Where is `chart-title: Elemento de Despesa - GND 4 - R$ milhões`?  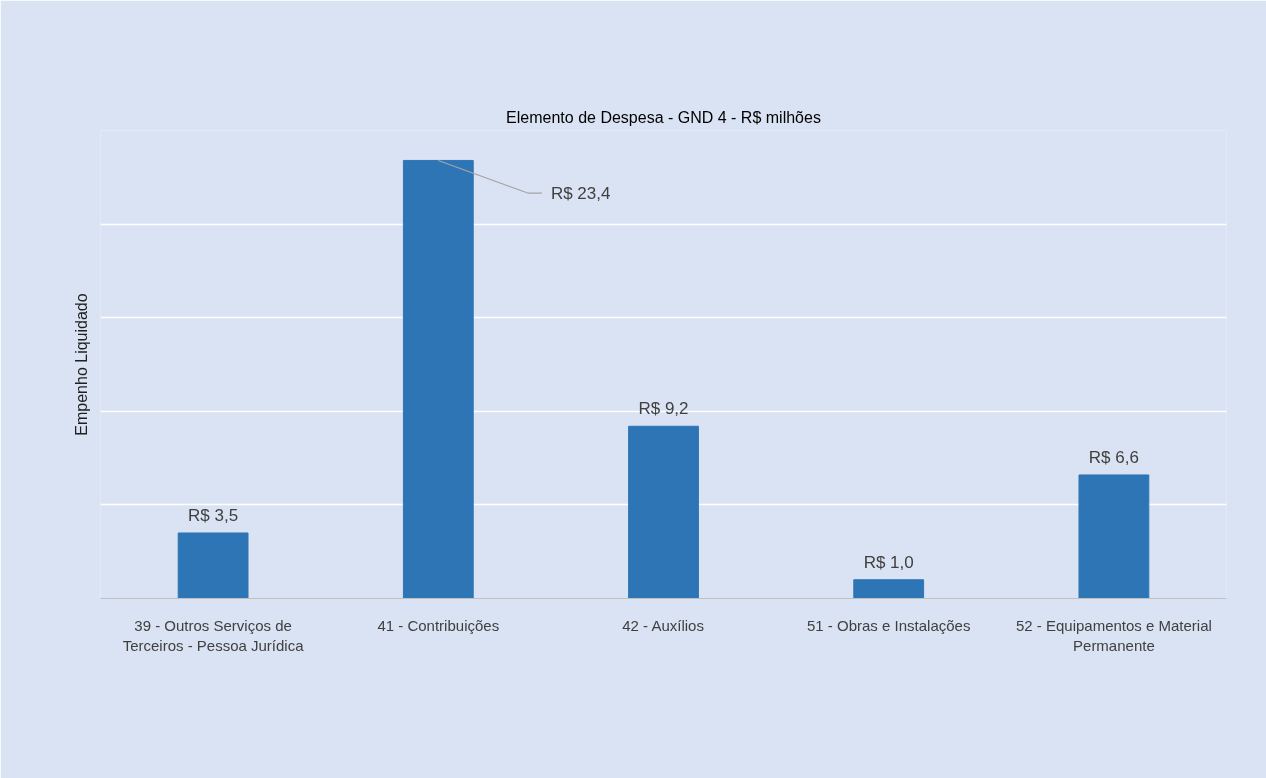
chart-title: Elemento de Despesa - GND 4 - R$ milhões is located at coordinates (663, 117).